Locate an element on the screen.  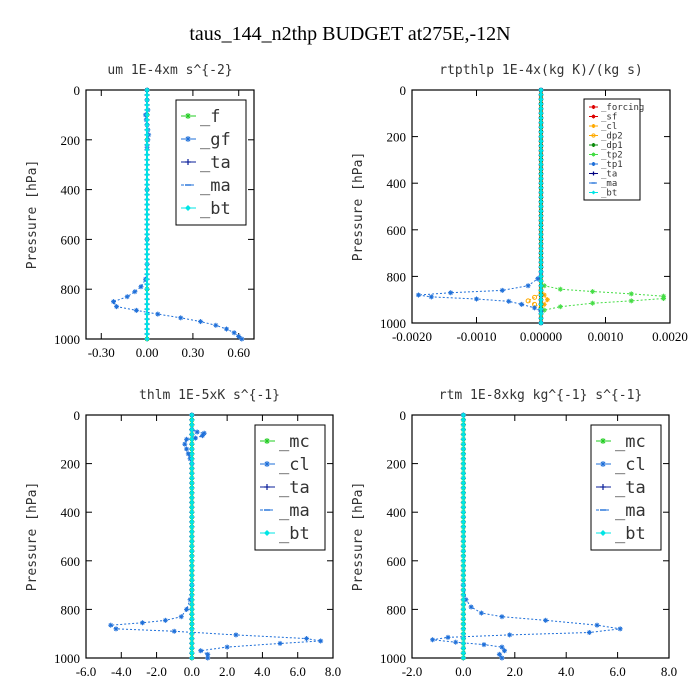
x-tick-label: 6.0 is located at coordinates (298, 671).